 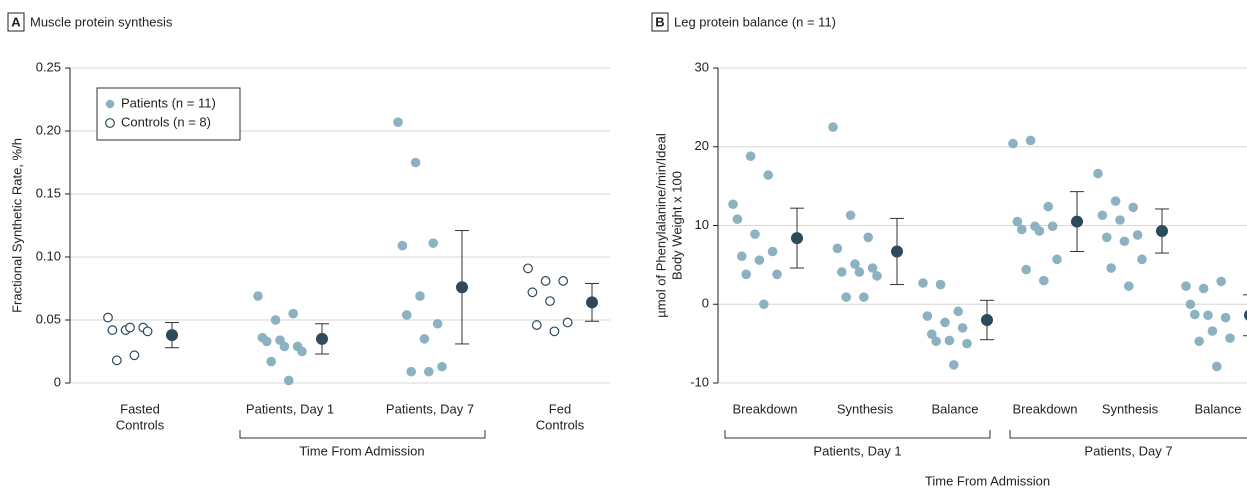 What do you see at coordinates (1128, 434) in the screenshot?
I see `group-bracket` at bounding box center [1128, 434].